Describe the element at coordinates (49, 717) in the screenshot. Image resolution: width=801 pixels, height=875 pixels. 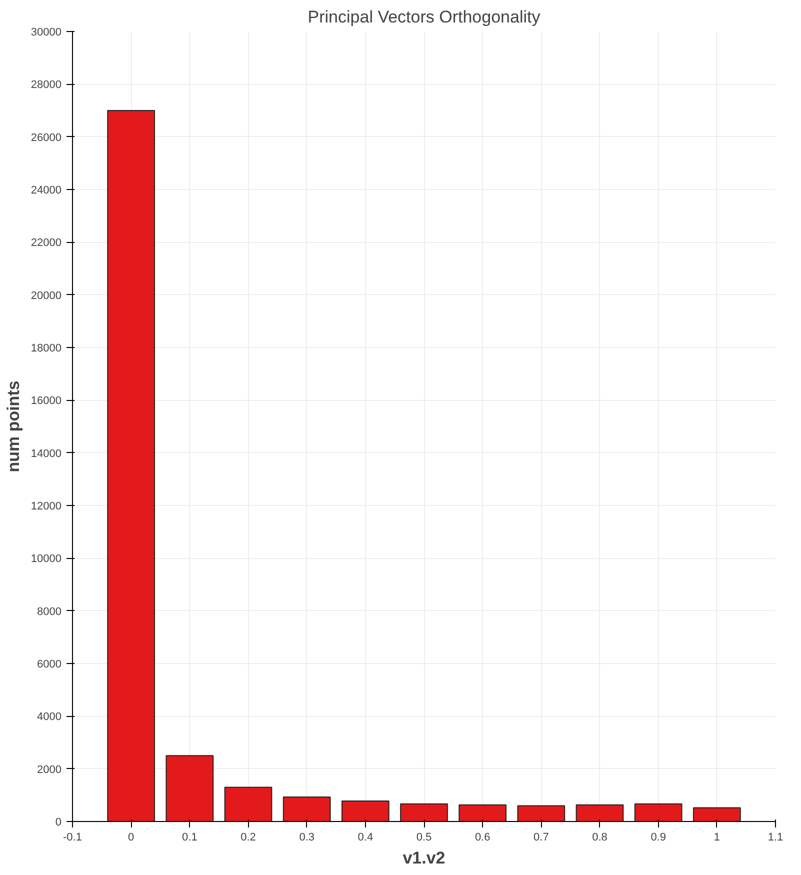
I see `y-tick-label: 4000` at that location.